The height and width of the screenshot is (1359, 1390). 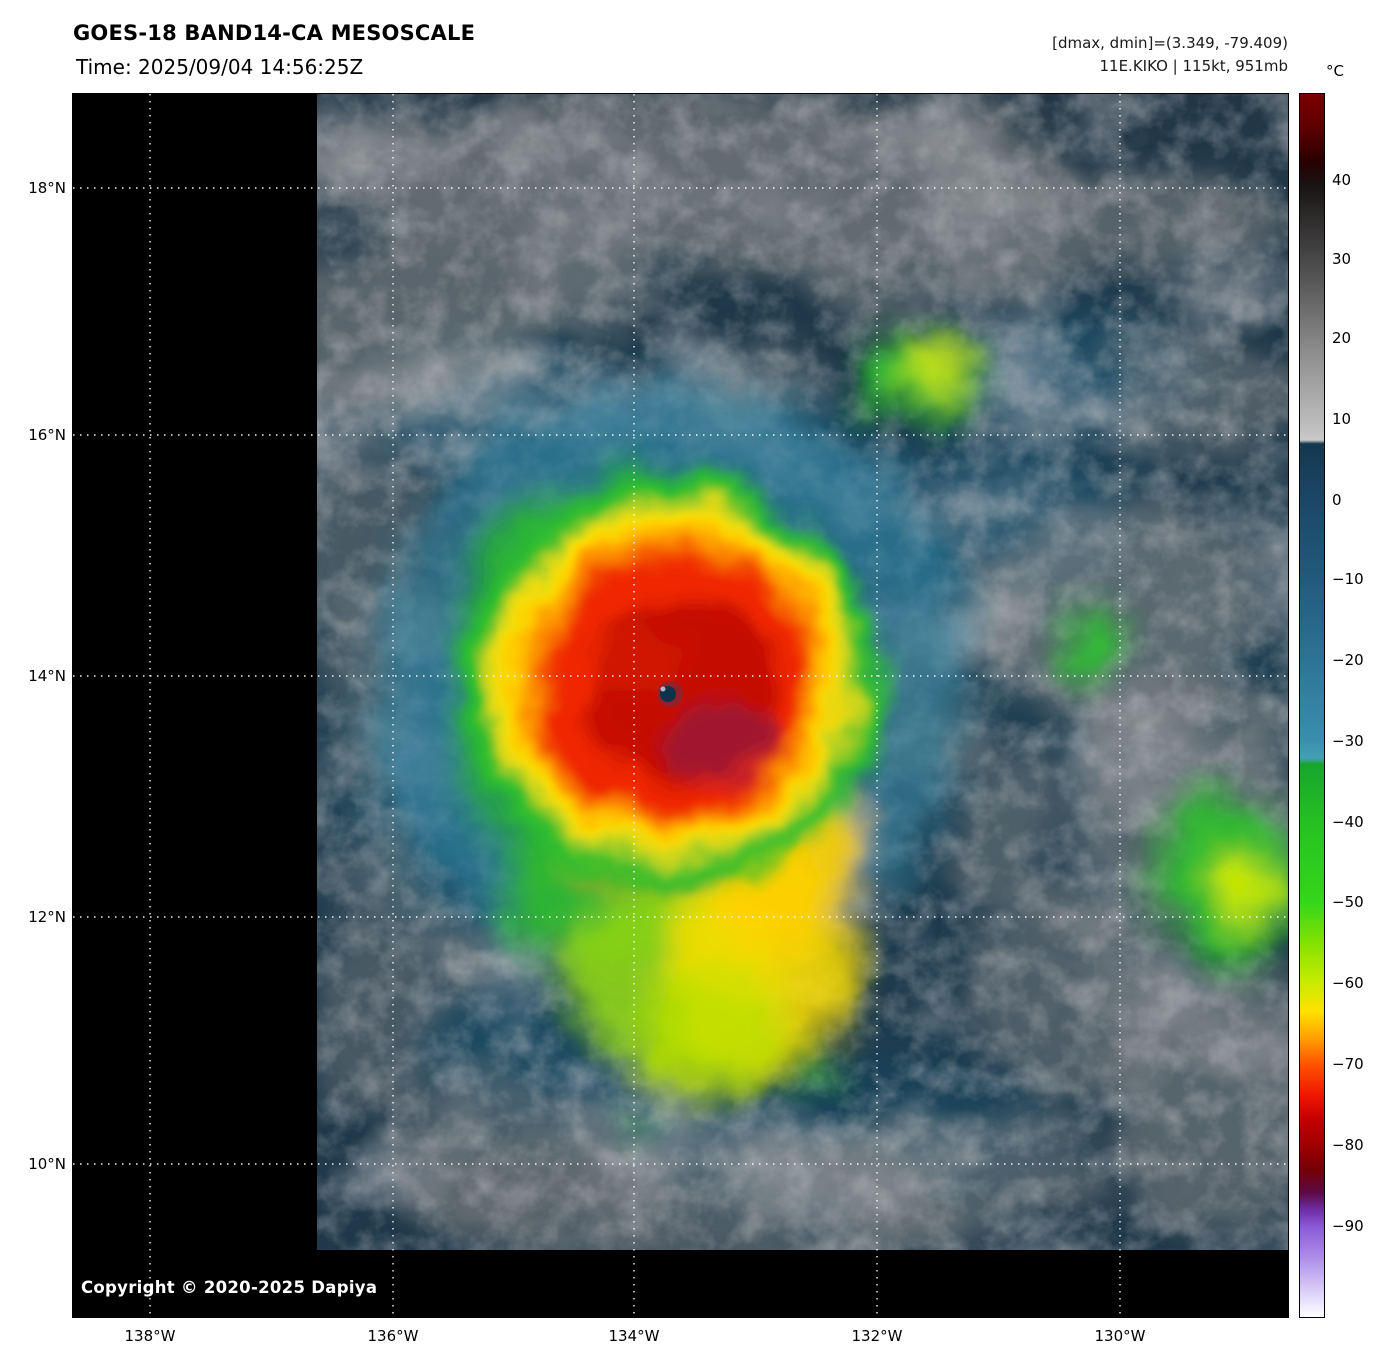 I want to click on lat-label: 12°N, so click(x=47, y=917).